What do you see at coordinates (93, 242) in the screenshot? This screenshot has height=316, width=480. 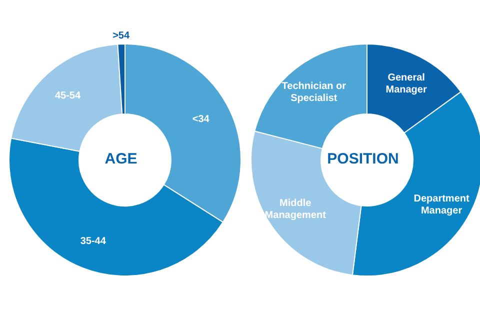 I see `slice-label: 35-44` at bounding box center [93, 242].